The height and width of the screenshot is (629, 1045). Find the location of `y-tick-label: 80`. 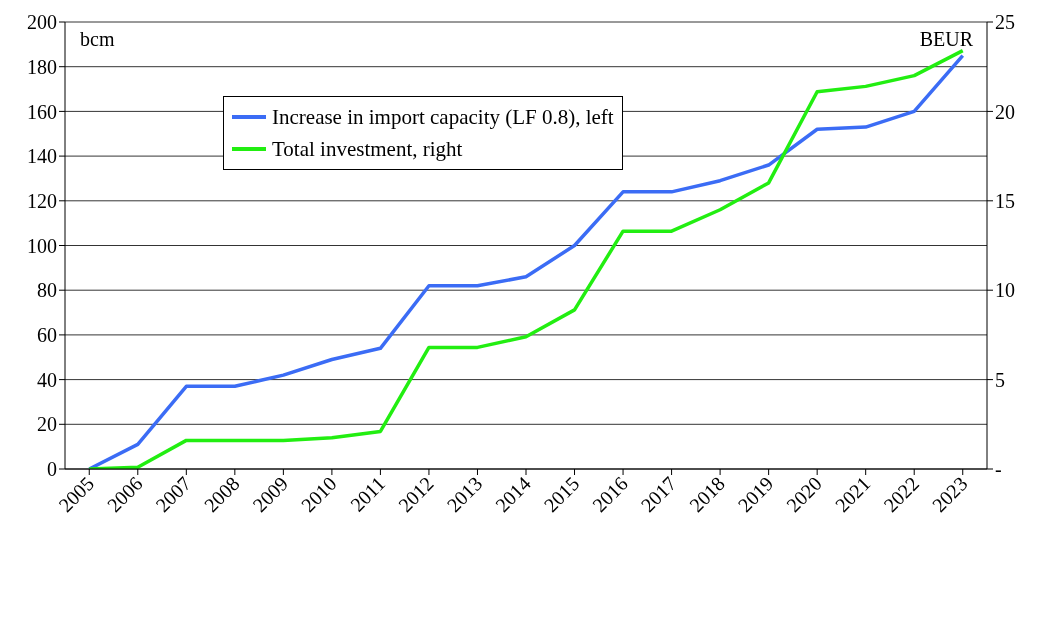

y-tick-label: 80 is located at coordinates (47, 290).